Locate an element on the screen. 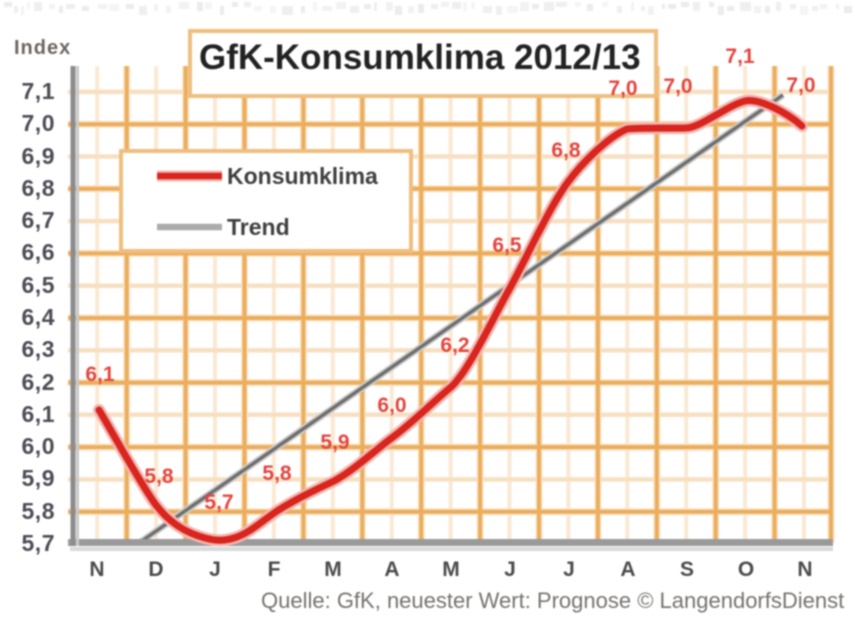 Image resolution: width=855 pixels, height=640 pixels. svg-text: D is located at coordinates (155, 569).